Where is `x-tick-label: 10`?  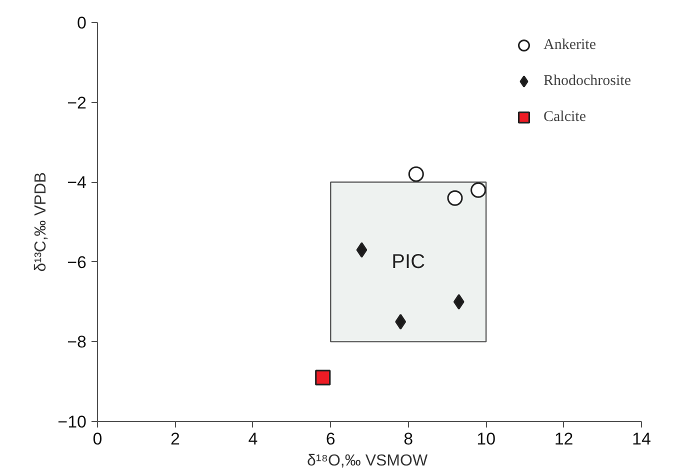 x-tick-label: 10 is located at coordinates (486, 439).